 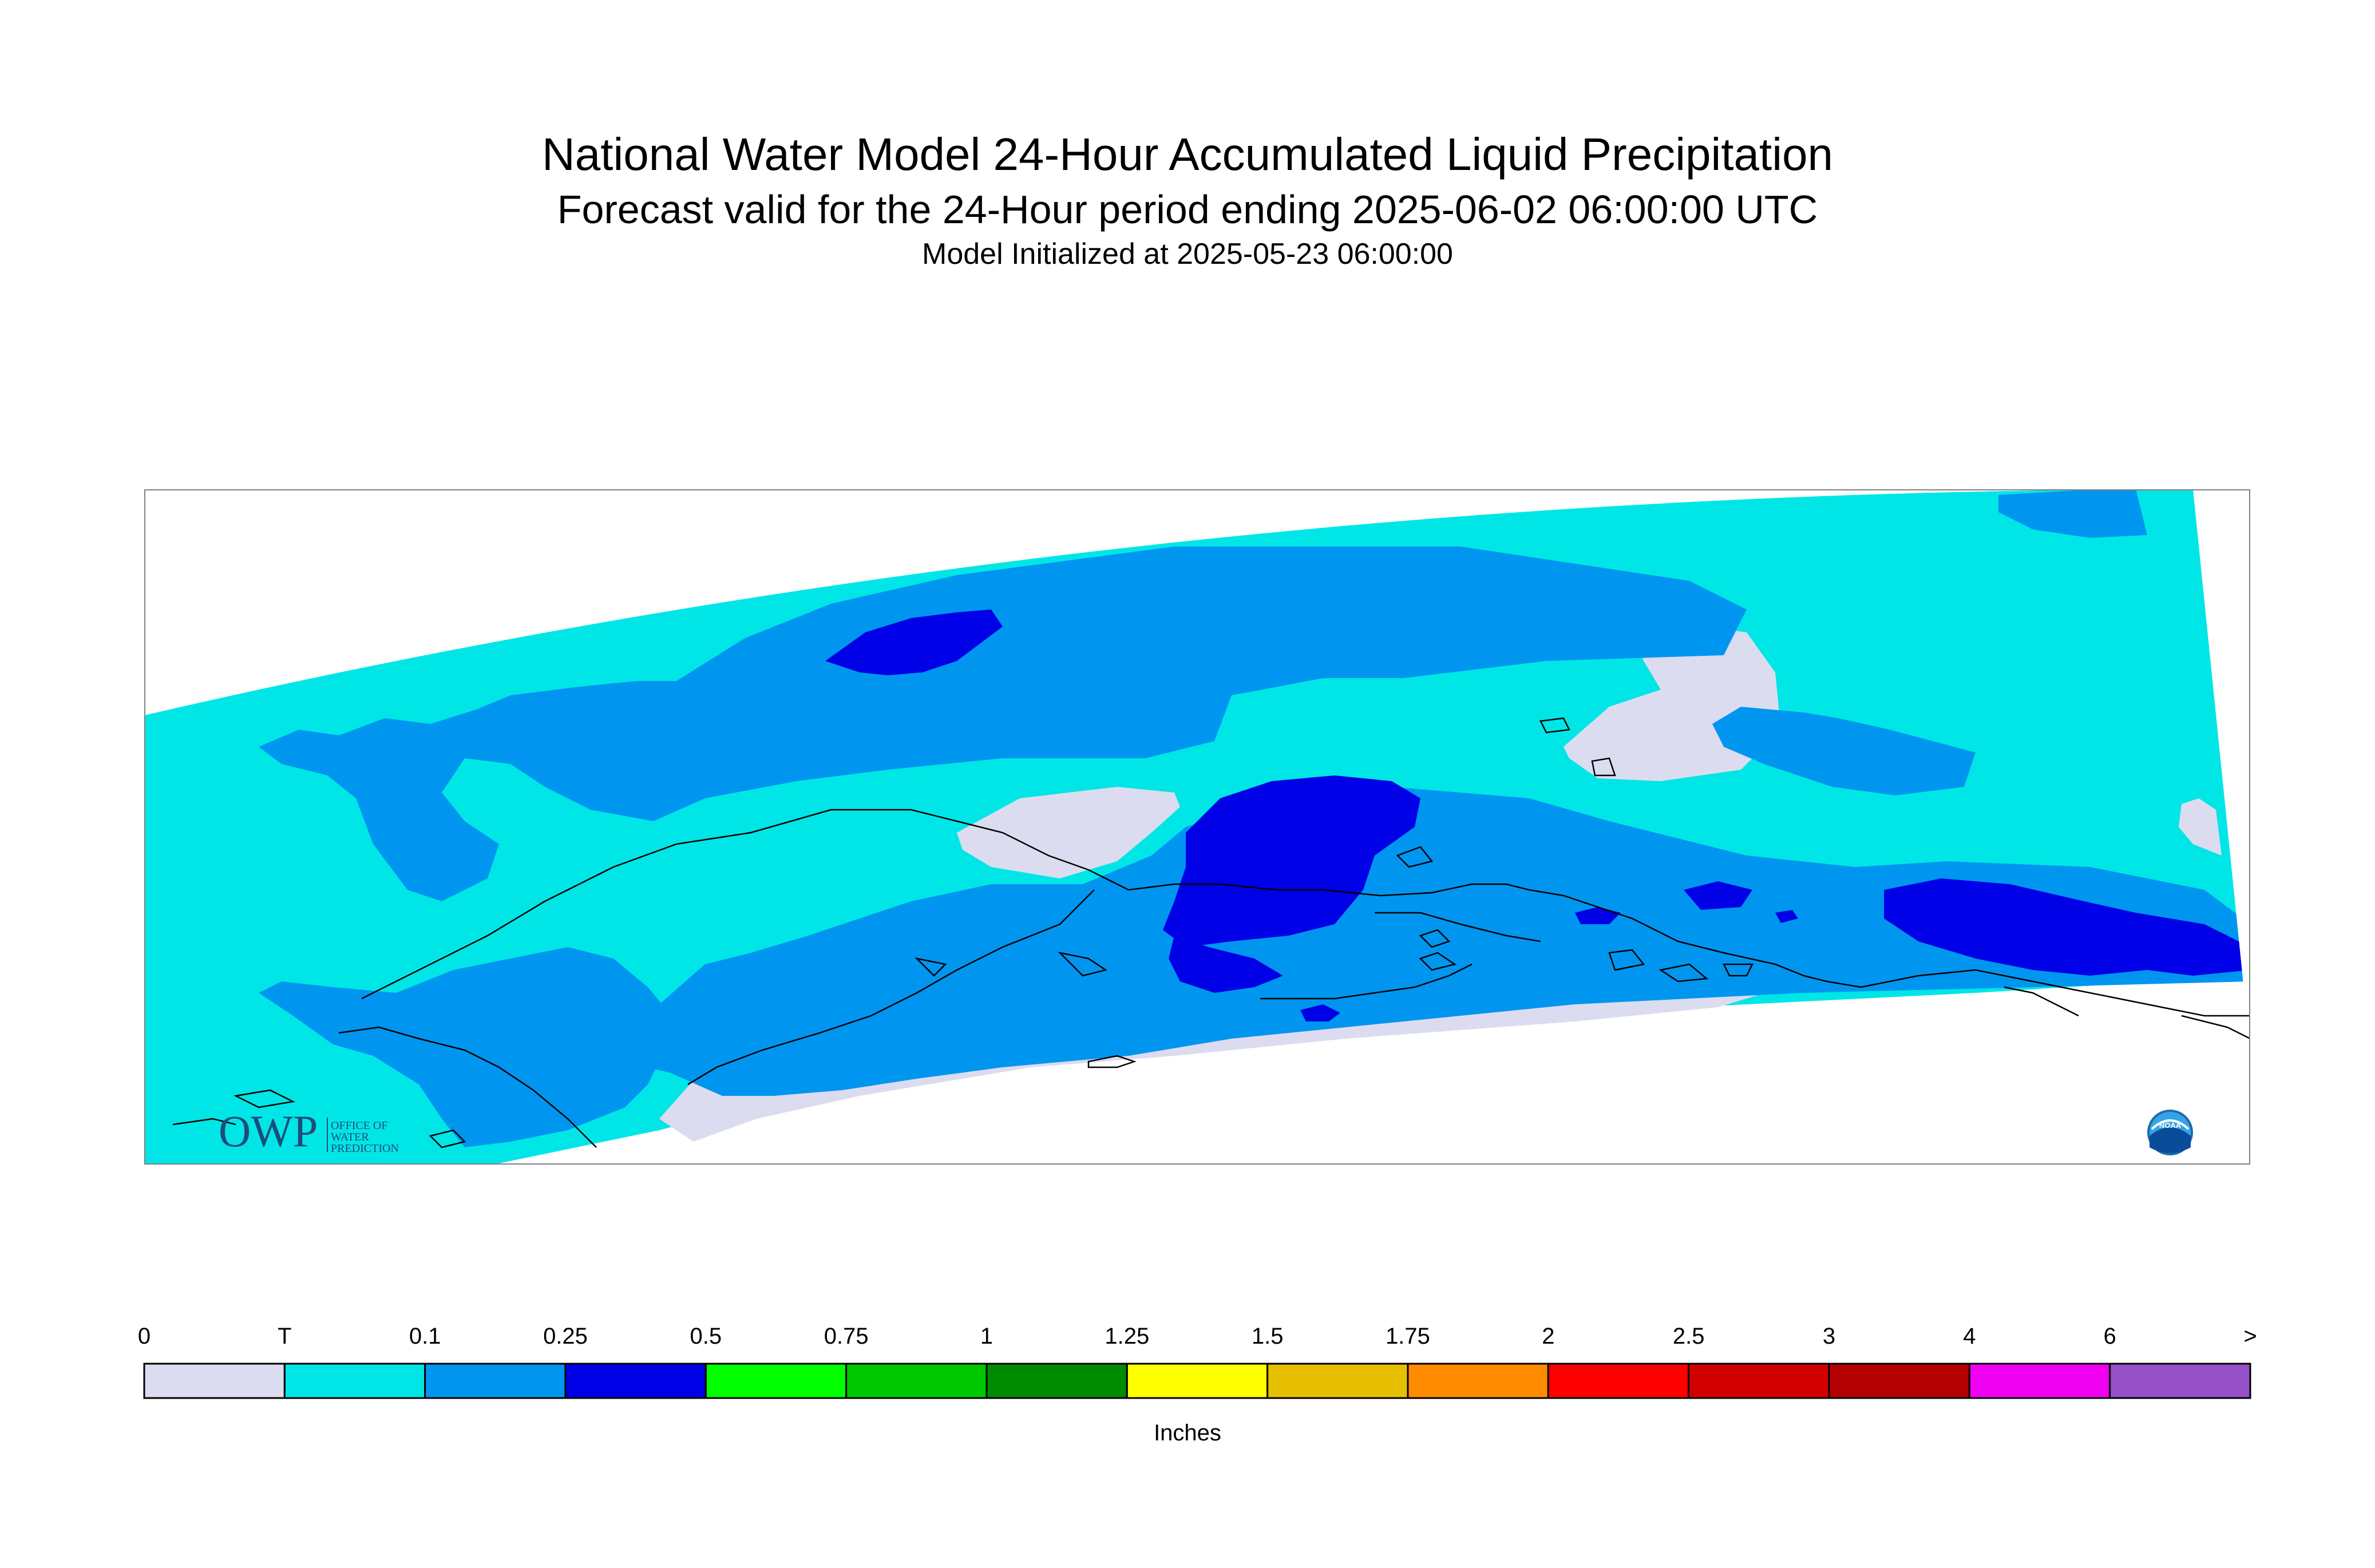 I want to click on band-0.1-central, so click(x=1437, y=941).